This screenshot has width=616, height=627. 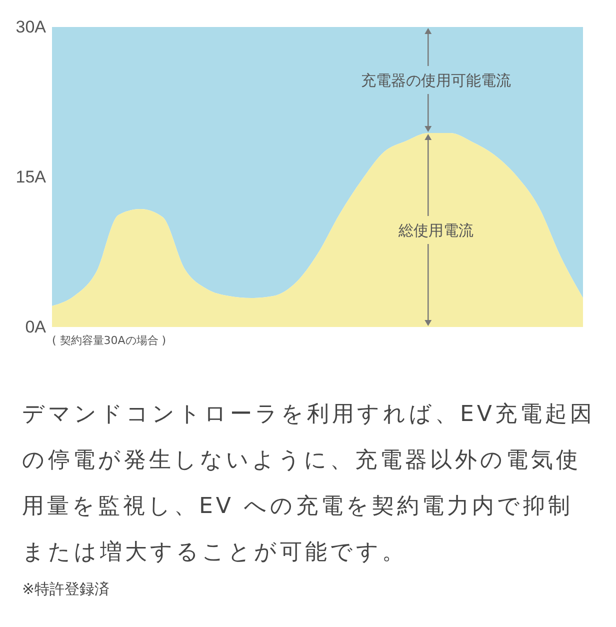 What do you see at coordinates (436, 80) in the screenshot?
I see `series-label: 充電器の使用可能電流` at bounding box center [436, 80].